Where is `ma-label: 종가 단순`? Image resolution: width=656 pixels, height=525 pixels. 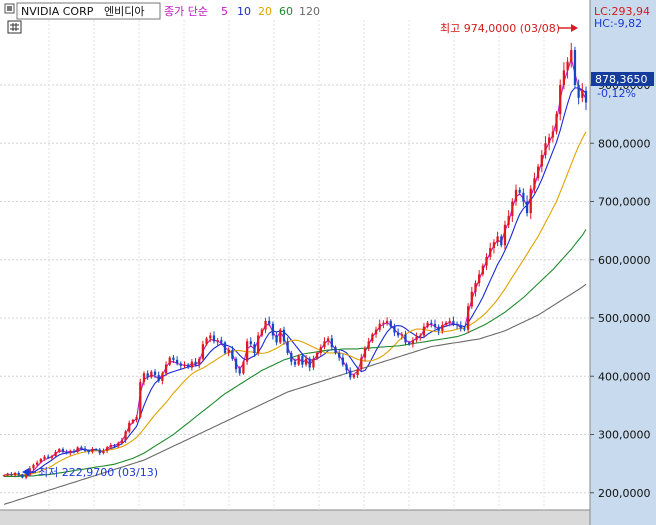 ma-label: 종가 단순 is located at coordinates (186, 11).